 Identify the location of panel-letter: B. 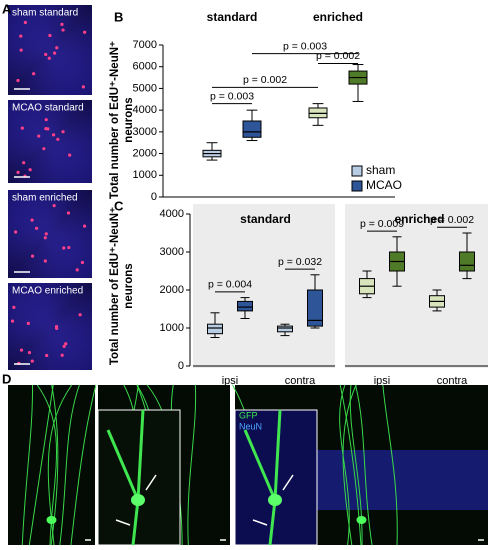
(118, 16).